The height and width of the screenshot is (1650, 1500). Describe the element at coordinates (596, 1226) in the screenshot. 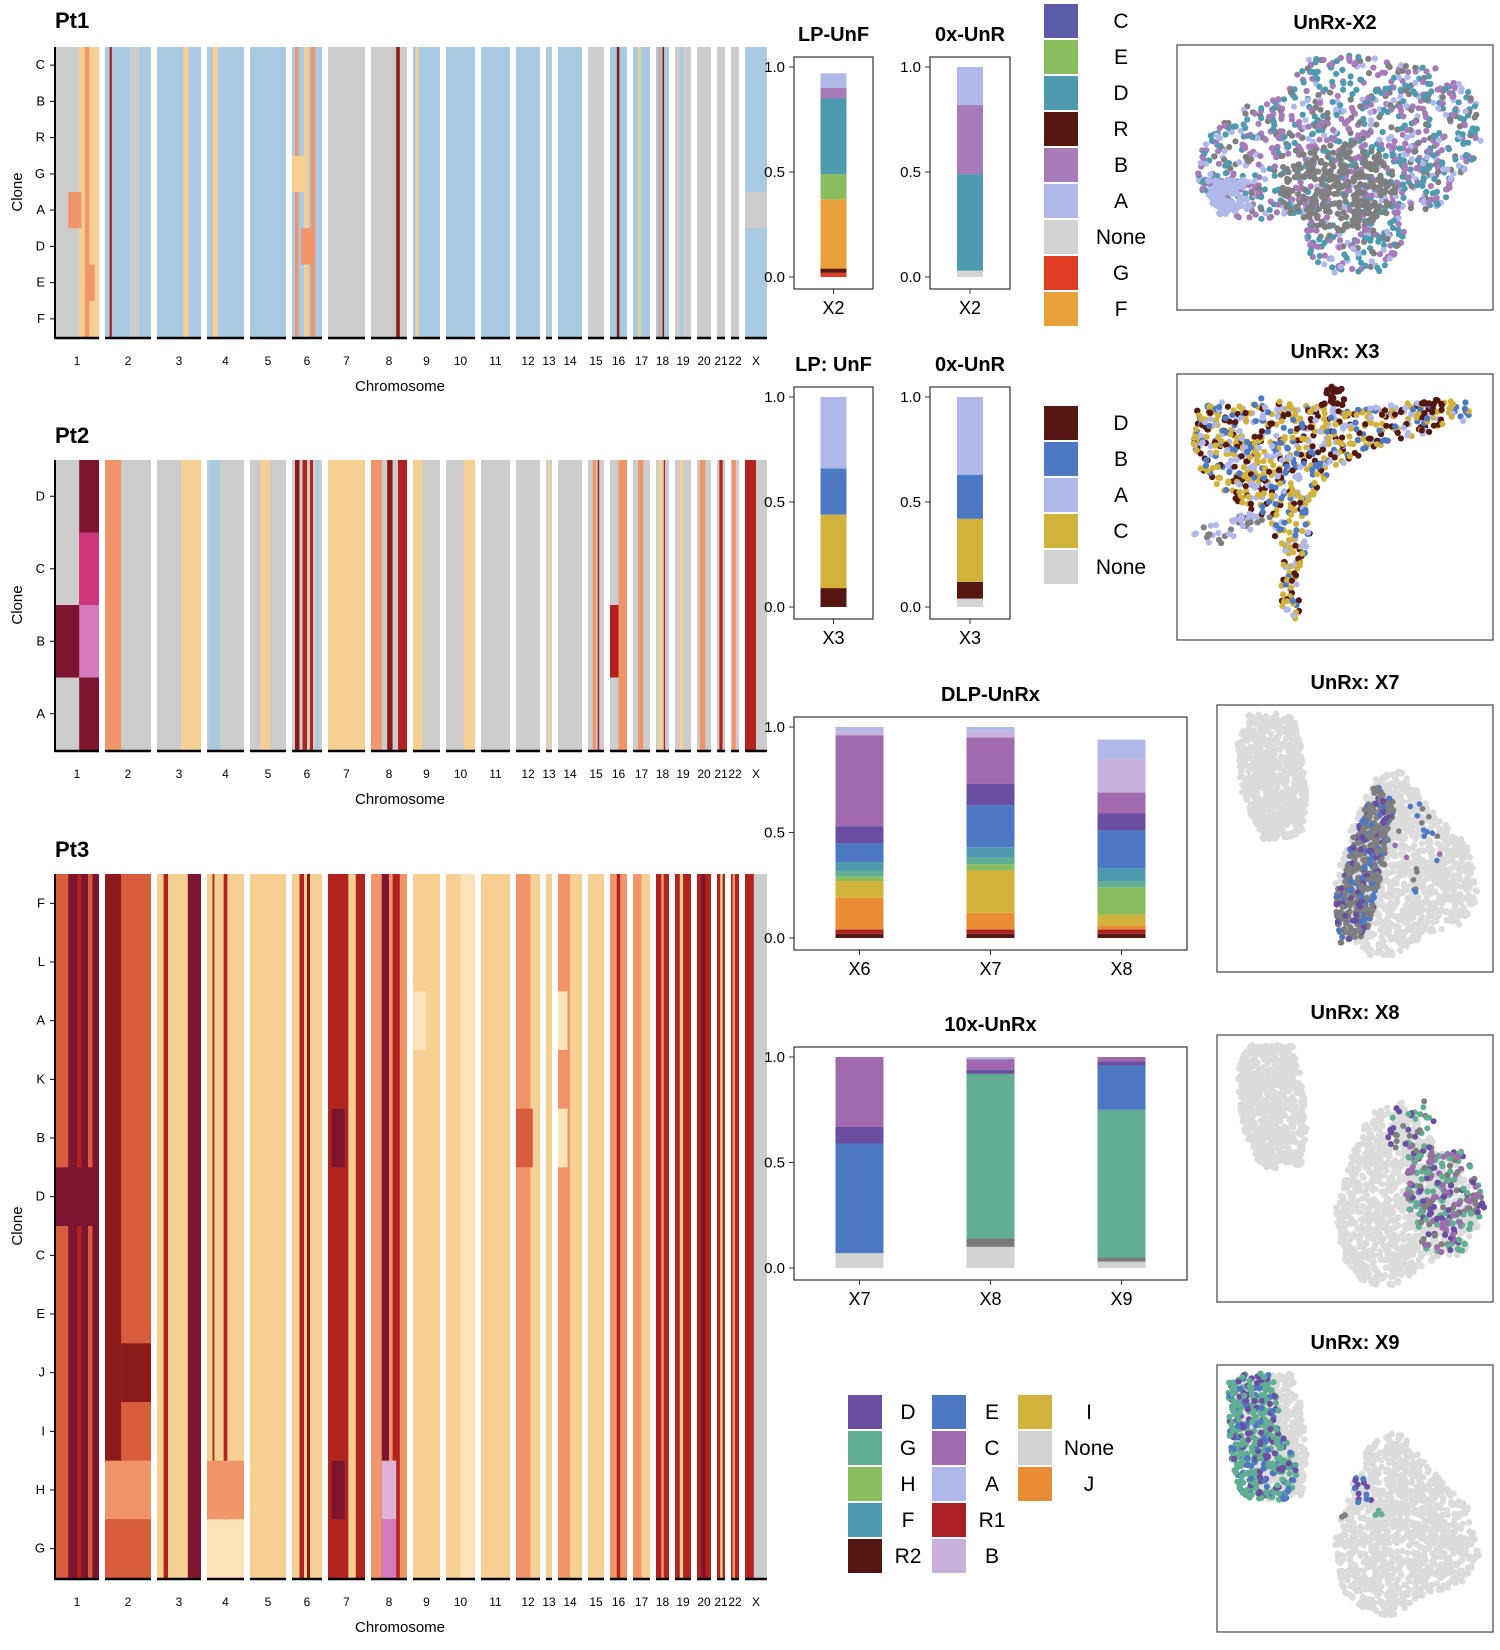

I see `chromosome-15-base` at that location.